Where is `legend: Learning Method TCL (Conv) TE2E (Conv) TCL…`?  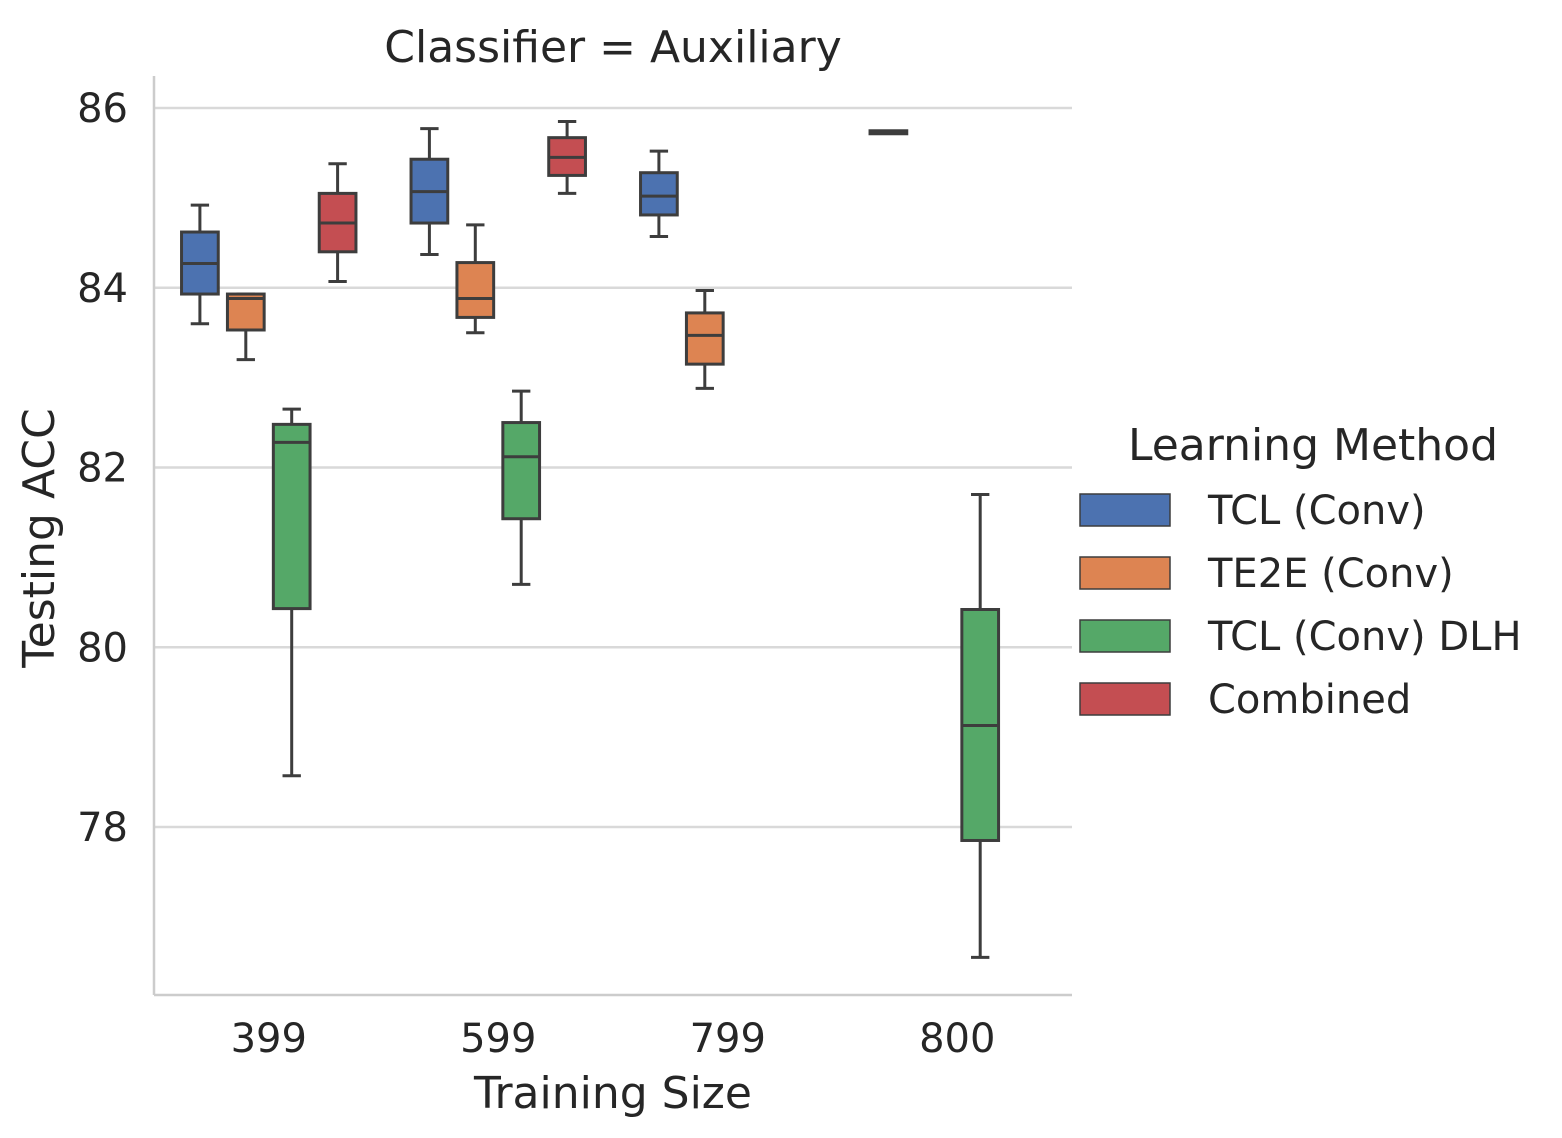
legend: Learning Method TCL (Conv) TE2E (Conv) TCL… is located at coordinates (1300, 571).